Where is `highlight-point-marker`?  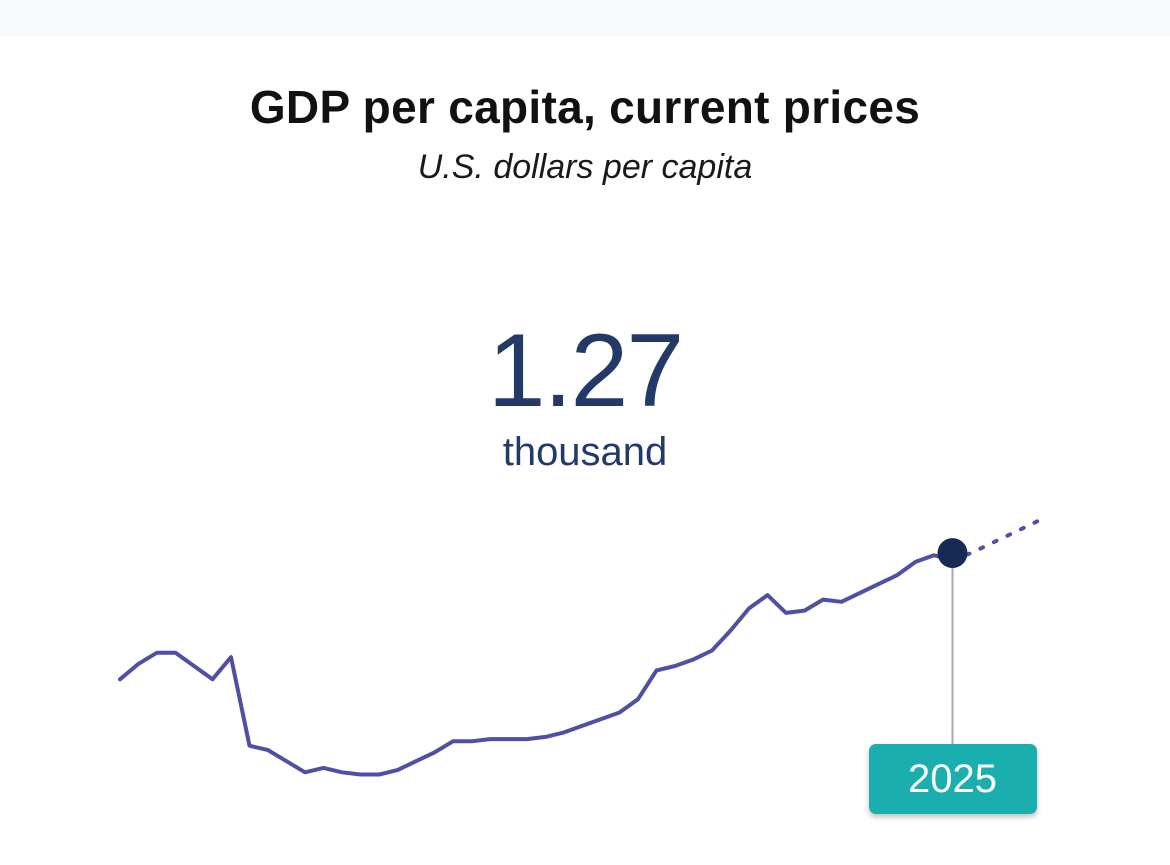
highlight-point-marker is located at coordinates (952, 553).